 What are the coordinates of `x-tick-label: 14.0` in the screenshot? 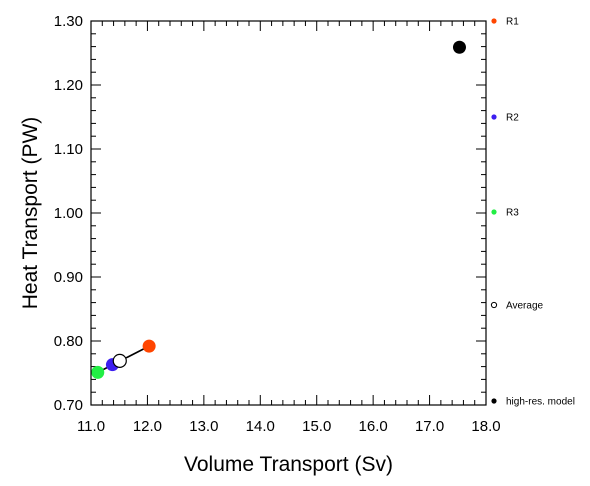 It's located at (260, 426).